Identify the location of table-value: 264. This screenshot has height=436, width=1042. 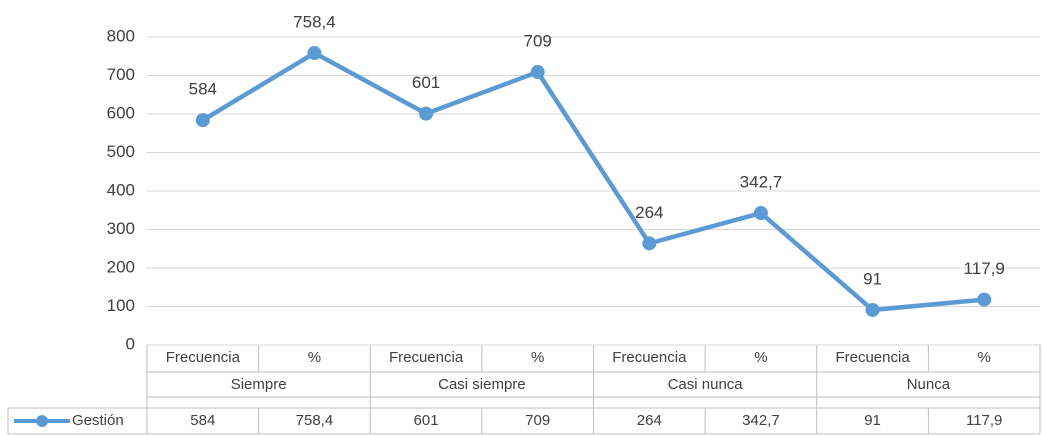
(649, 420).